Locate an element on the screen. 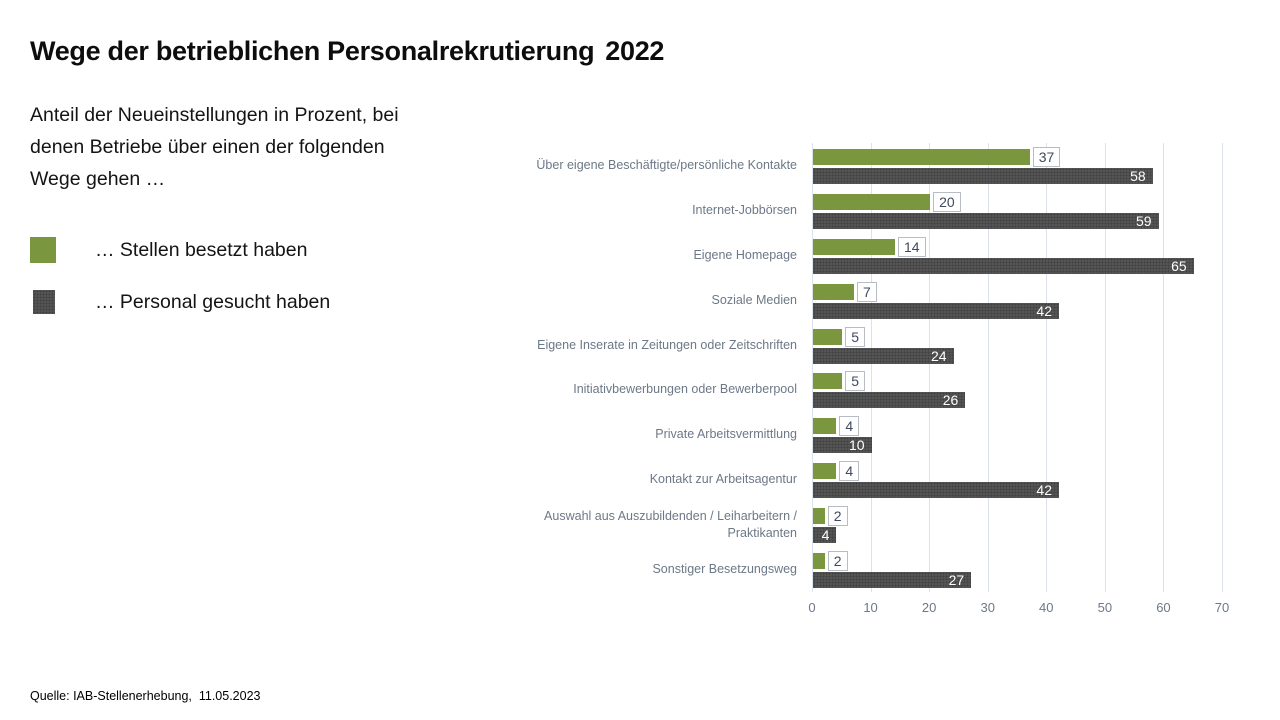 Image resolution: width=1280 pixels, height=720 pixels. x-axis-tick-label: 50 is located at coordinates (1105, 607).